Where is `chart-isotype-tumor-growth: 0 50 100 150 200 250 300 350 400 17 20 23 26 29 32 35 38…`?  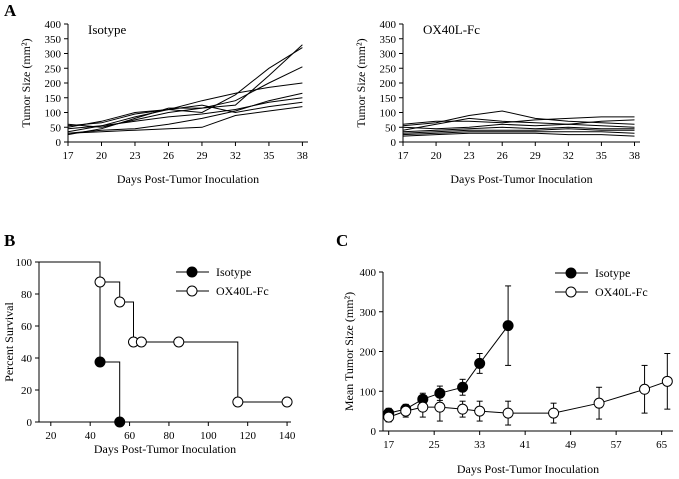 chart-isotype-tumor-growth: 0 50 100 150 200 250 300 350 400 17 20 23 26 29 32 35 38… is located at coordinates (163, 102).